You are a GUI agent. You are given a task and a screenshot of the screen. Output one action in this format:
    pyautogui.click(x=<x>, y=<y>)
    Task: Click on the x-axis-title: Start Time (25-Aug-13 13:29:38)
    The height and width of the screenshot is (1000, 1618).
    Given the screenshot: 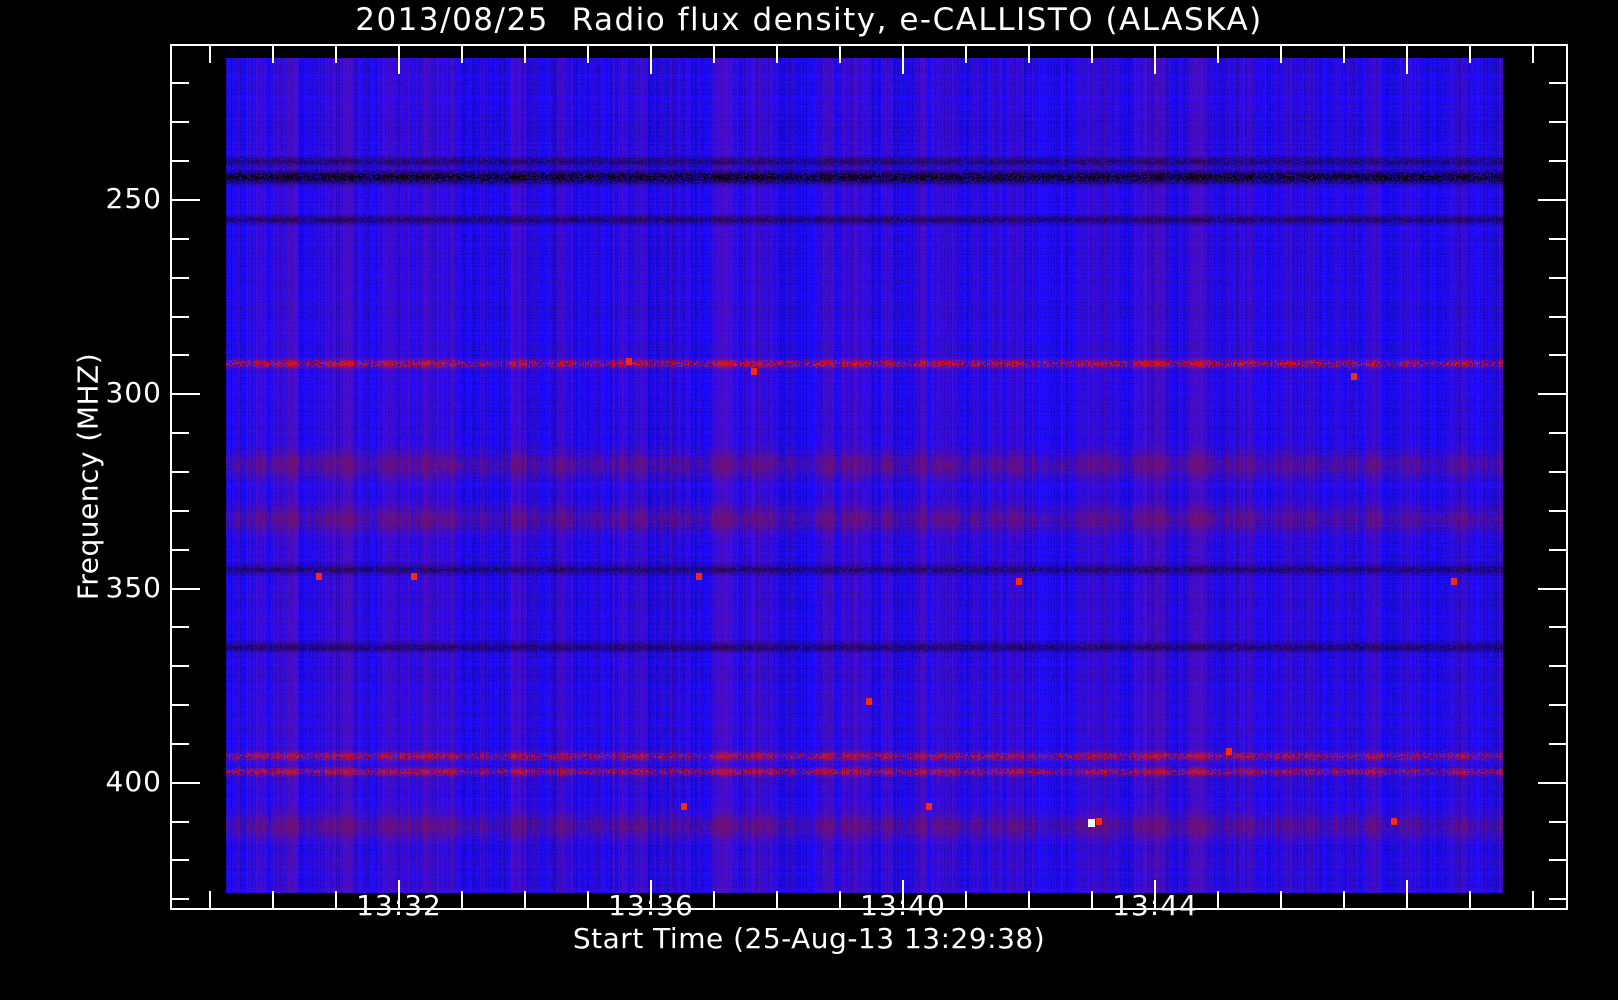 What is the action you would take?
    pyautogui.click(x=809, y=938)
    